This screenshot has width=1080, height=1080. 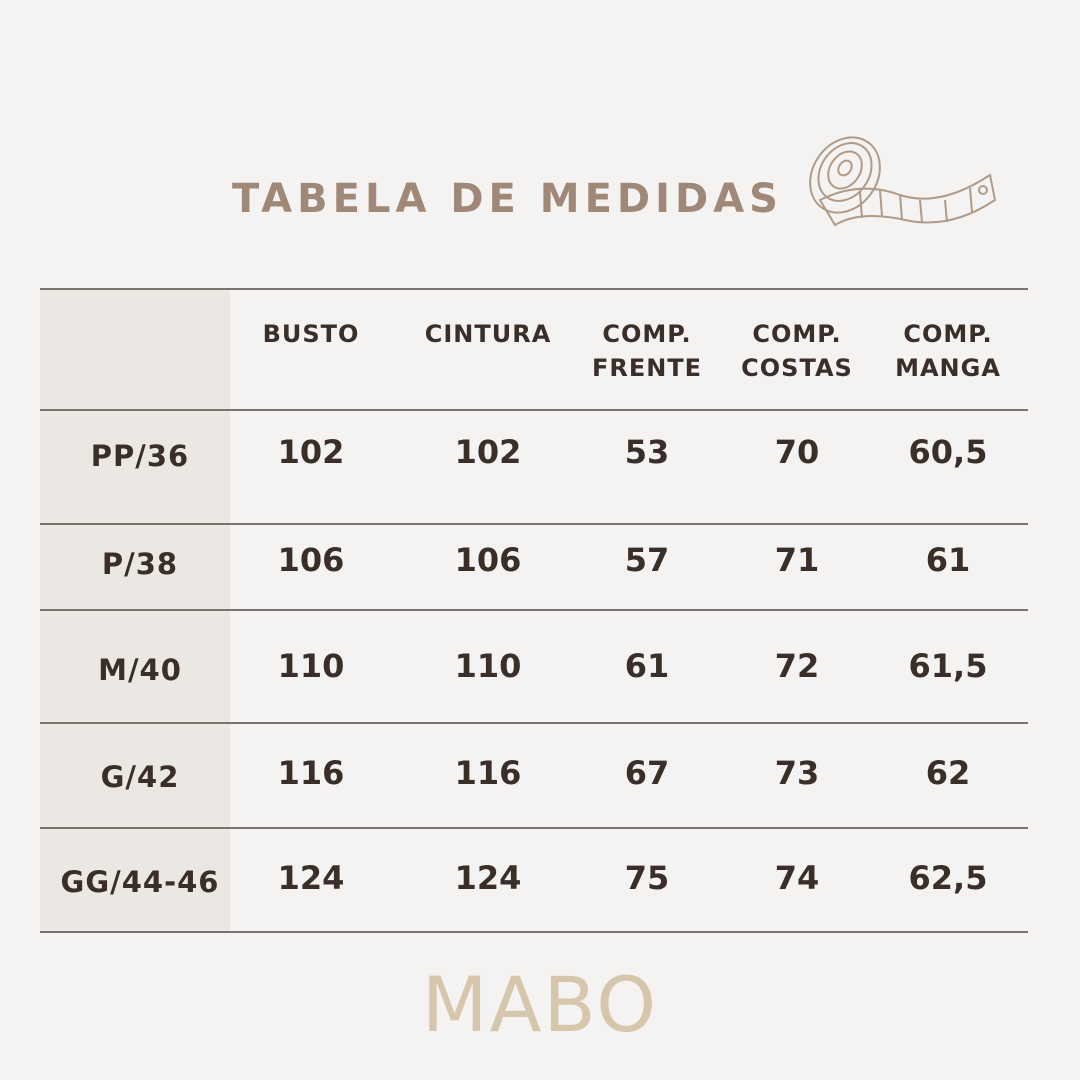 I want to click on measurement-cell: 67, so click(x=647, y=773).